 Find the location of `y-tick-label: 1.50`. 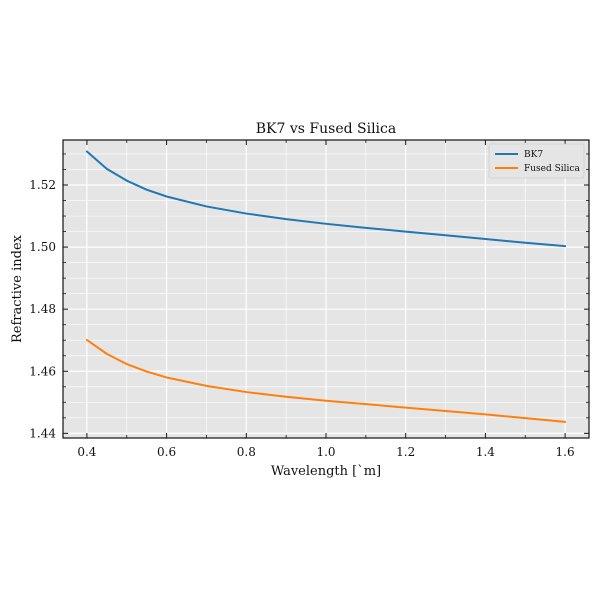

y-tick-label: 1.50 is located at coordinates (42, 247).